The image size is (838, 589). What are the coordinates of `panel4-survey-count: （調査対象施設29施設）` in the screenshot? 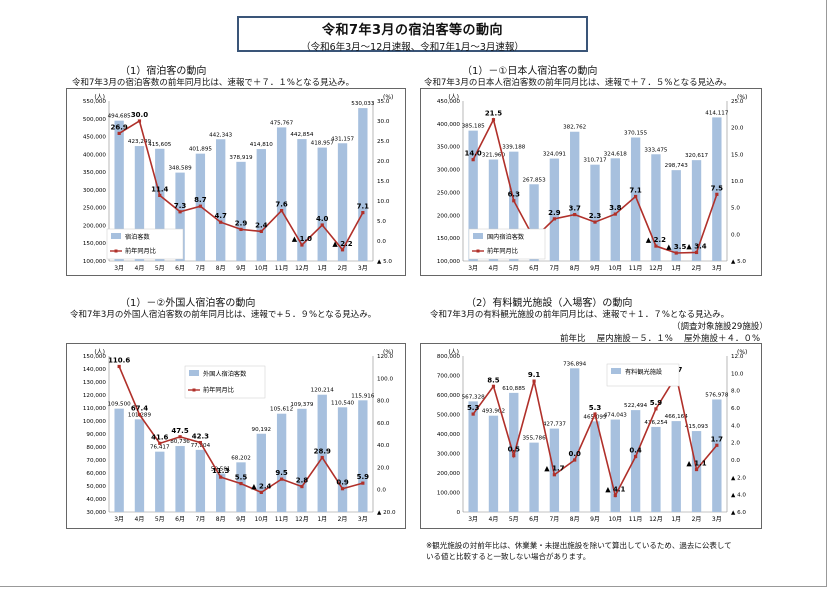 It's located at (720, 327).